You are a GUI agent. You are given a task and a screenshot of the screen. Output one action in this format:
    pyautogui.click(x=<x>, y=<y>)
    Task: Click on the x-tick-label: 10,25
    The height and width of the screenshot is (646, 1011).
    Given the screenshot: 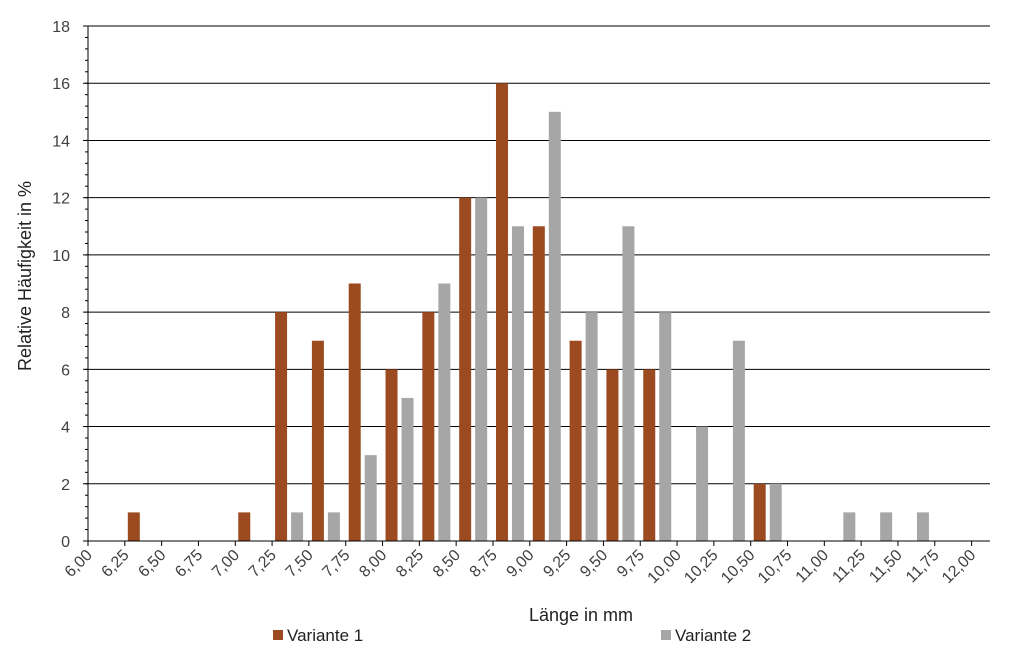 What is the action you would take?
    pyautogui.click(x=701, y=567)
    